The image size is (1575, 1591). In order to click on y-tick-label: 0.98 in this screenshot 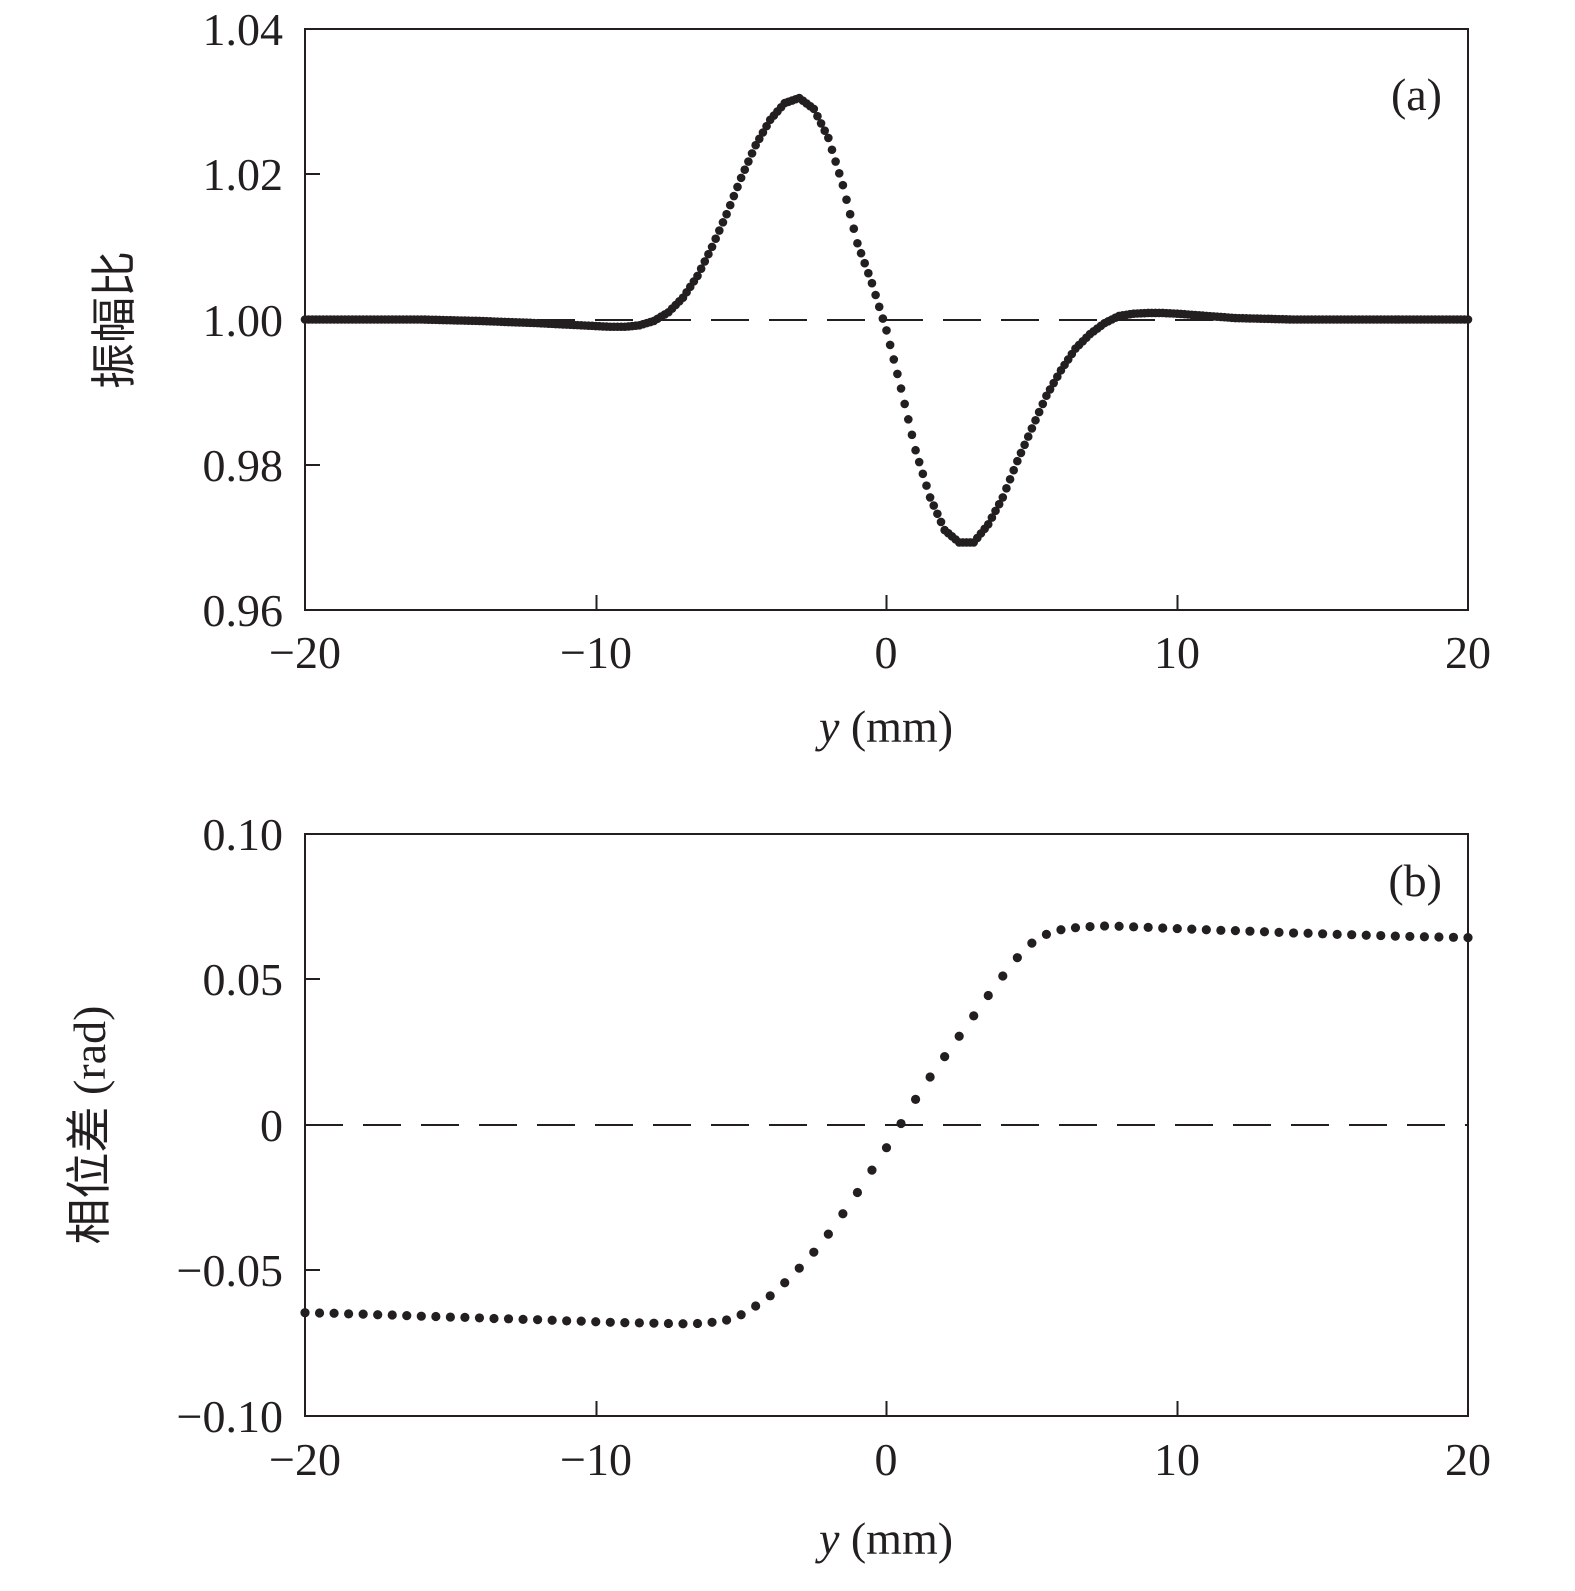, I will do `click(243, 465)`.